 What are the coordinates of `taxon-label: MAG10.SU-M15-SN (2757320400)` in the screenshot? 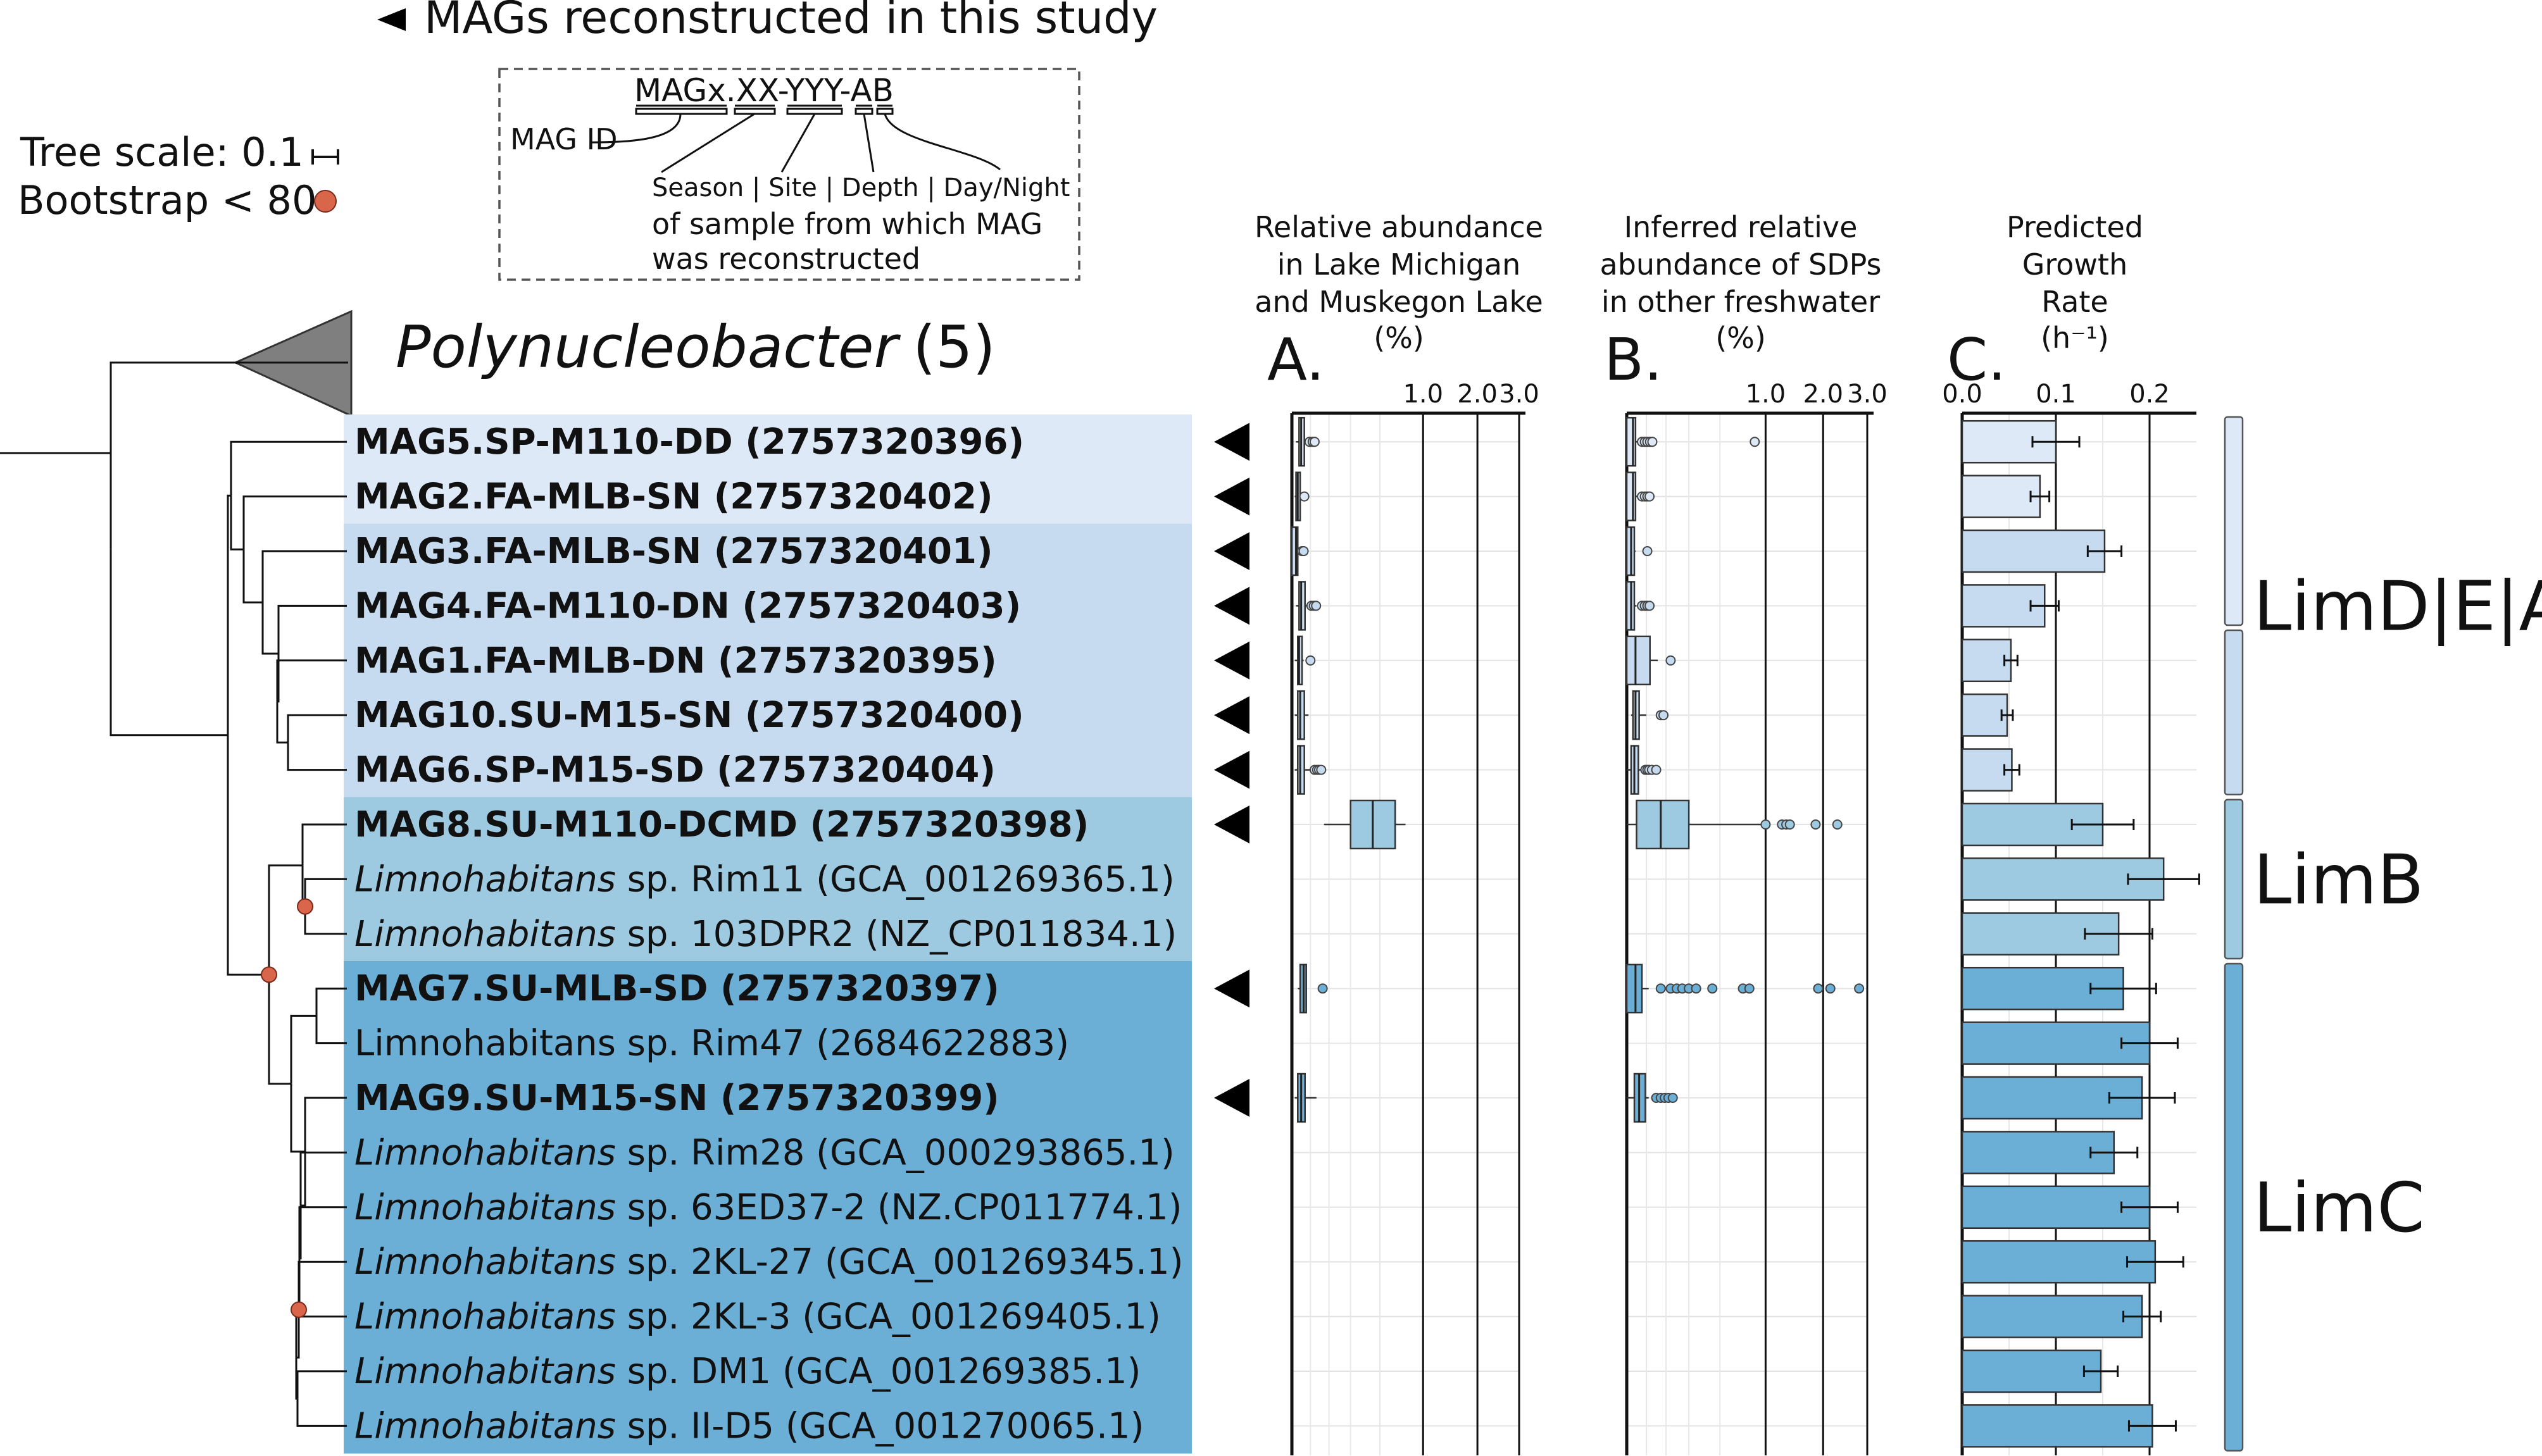 It's located at (689, 716).